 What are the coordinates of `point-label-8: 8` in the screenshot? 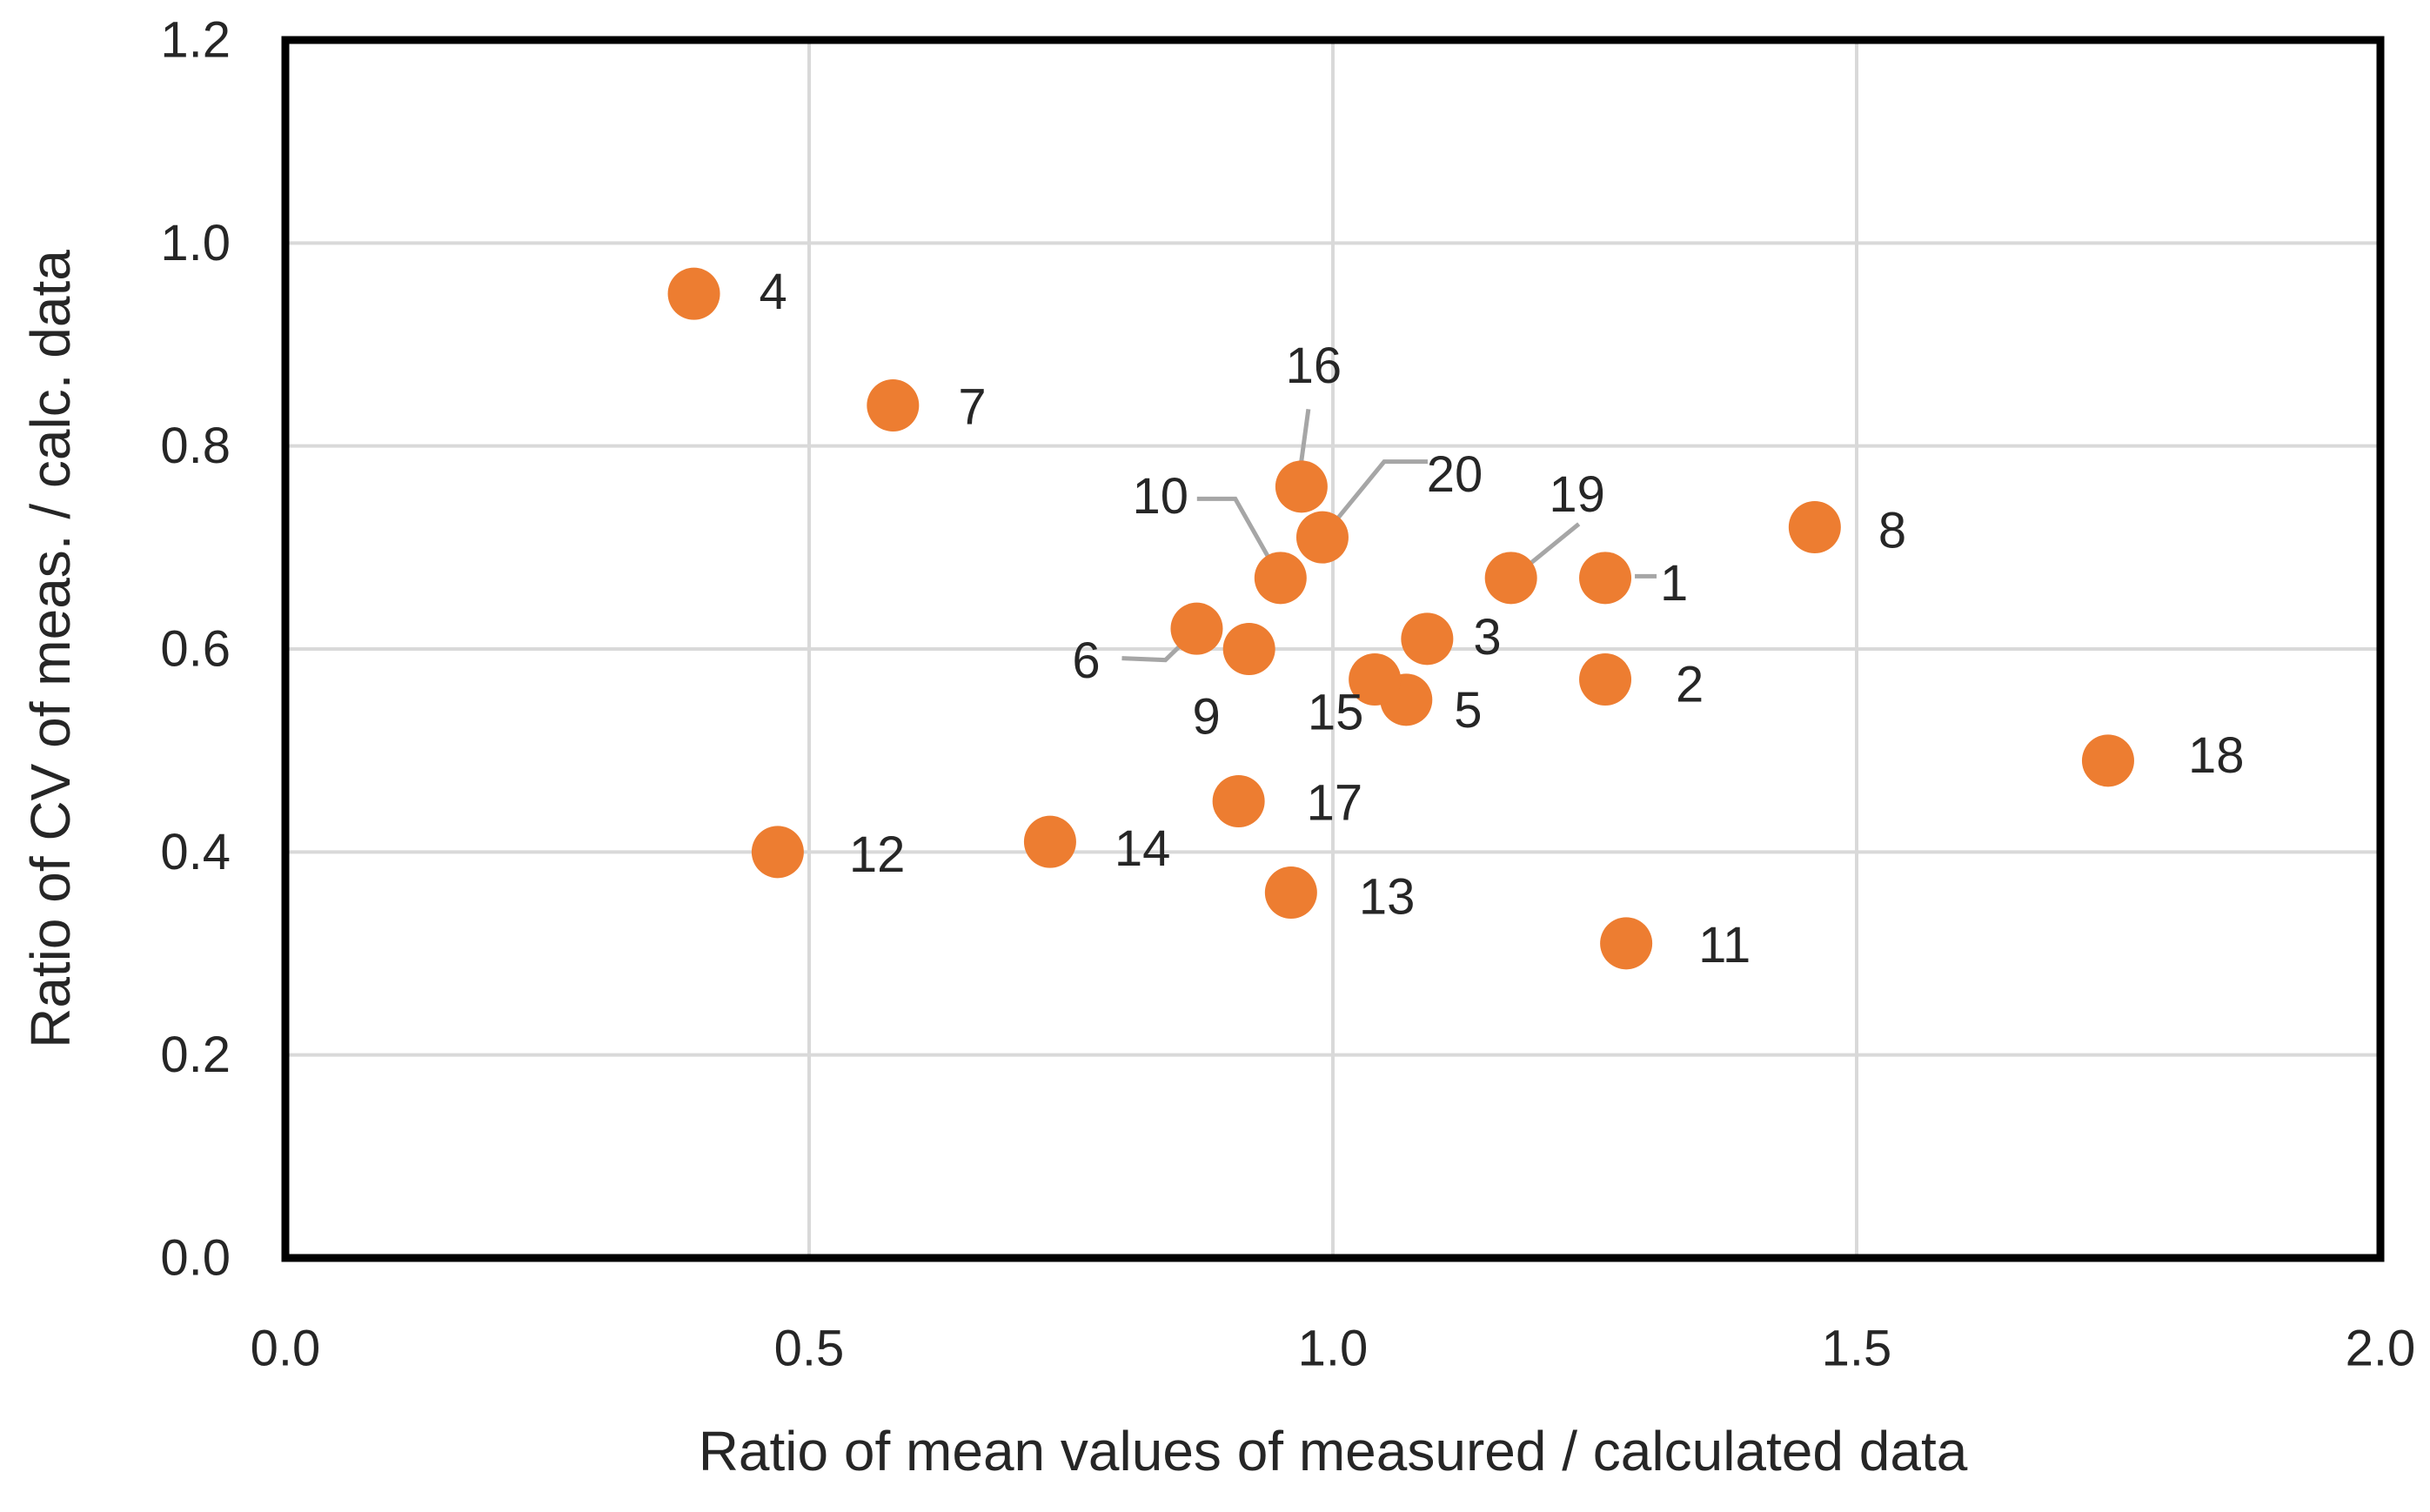 It's located at (1892, 531).